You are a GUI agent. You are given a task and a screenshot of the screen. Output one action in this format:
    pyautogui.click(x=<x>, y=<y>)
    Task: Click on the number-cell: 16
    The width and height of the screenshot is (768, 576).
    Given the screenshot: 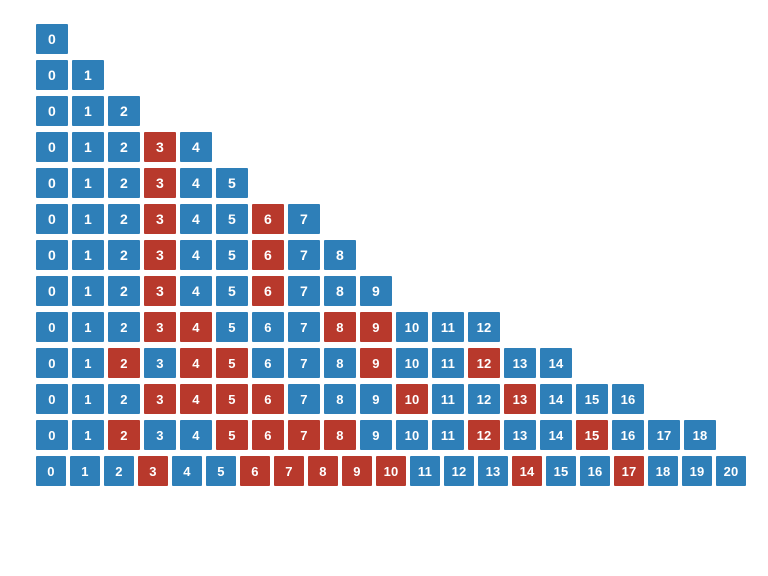 What is the action you would take?
    pyautogui.click(x=628, y=435)
    